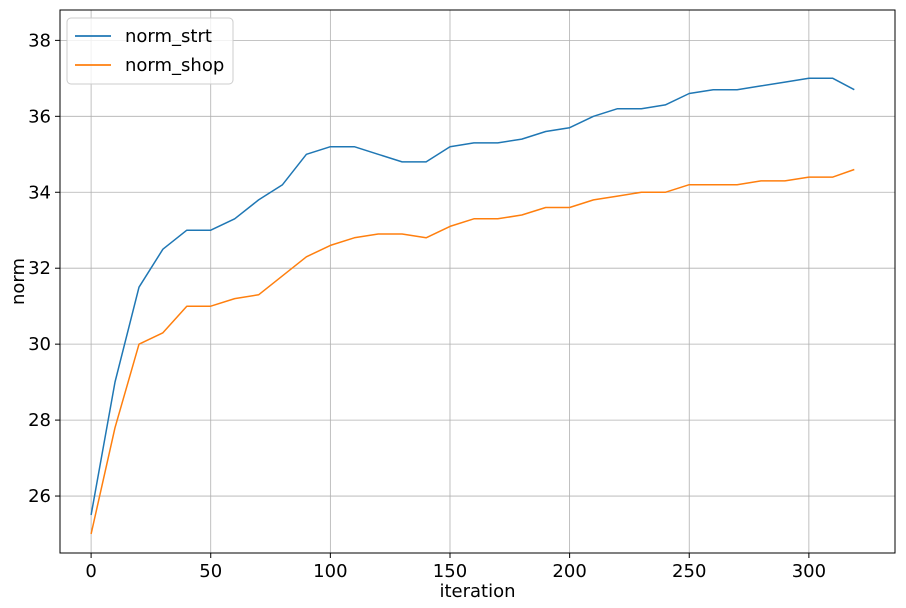  What do you see at coordinates (450, 571) in the screenshot?
I see `x-tick-label: 150` at bounding box center [450, 571].